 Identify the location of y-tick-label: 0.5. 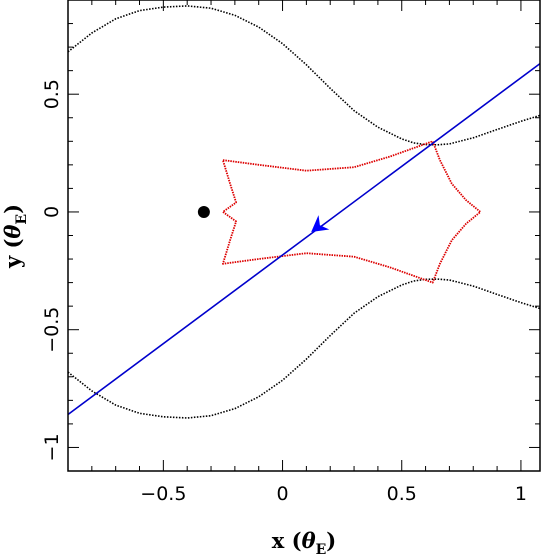
(52, 94).